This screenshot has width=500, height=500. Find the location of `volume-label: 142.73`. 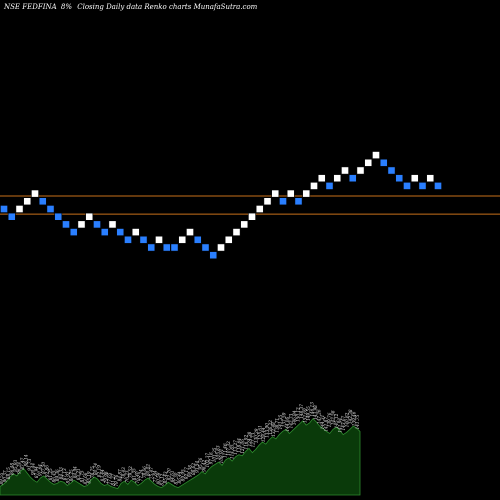

volume-label: 142.73 is located at coordinates (291, 420).